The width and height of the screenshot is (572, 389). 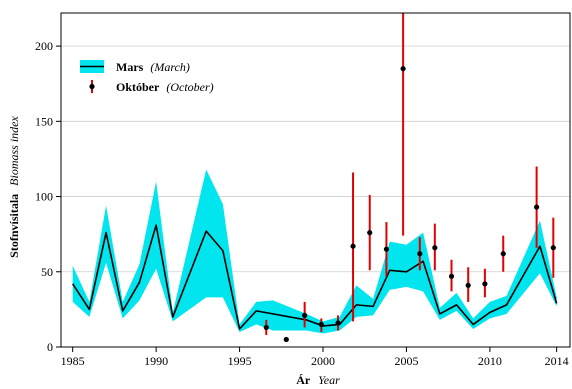 I want to click on legend-oktober-point-swatch, so click(x=92, y=86).